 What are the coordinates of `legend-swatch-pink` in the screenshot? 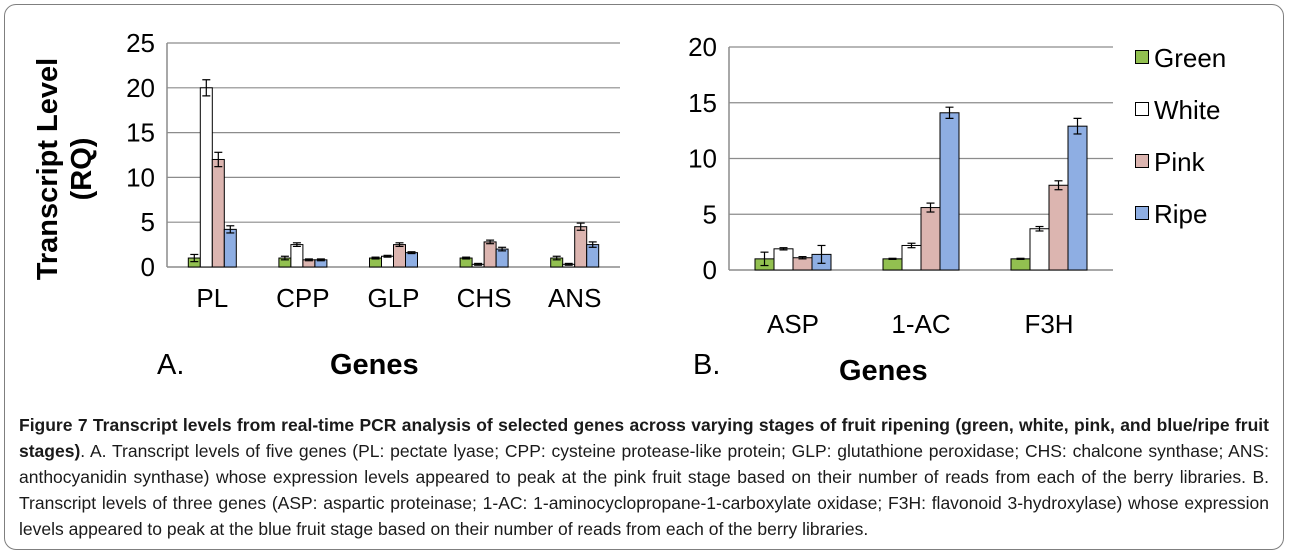 It's located at (1142, 161).